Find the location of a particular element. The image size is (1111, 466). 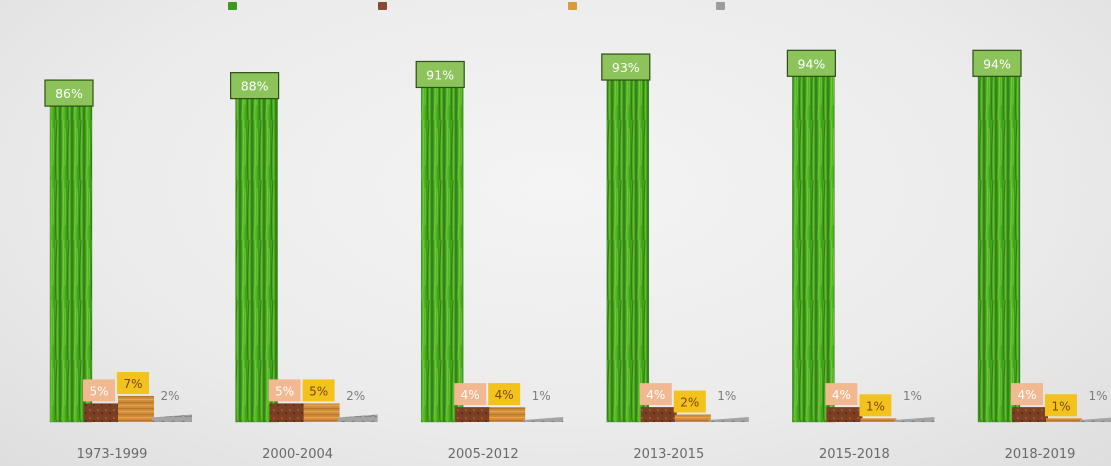

x-tick-label: 2013-2015 is located at coordinates (668, 454).